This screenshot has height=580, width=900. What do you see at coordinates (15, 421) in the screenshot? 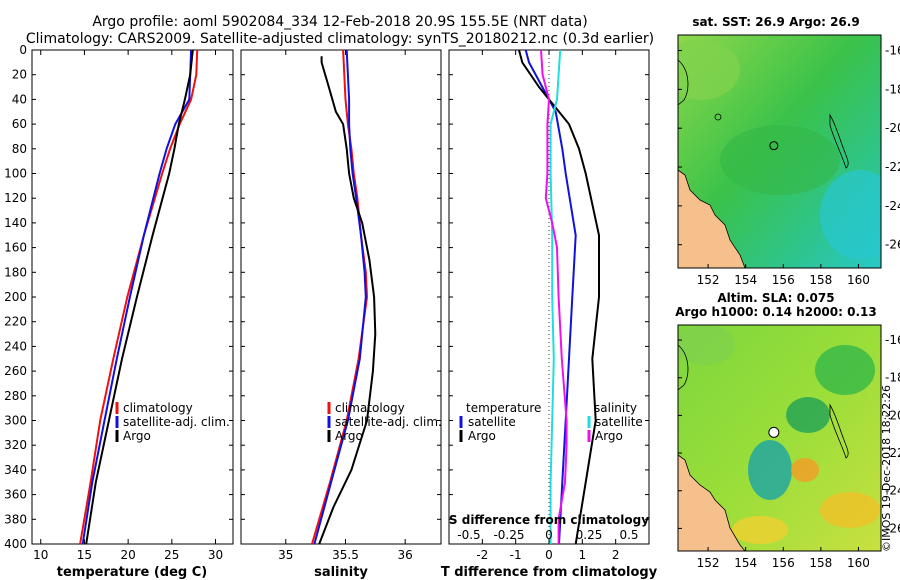
I see `depth-tick-label: 300` at bounding box center [15, 421].